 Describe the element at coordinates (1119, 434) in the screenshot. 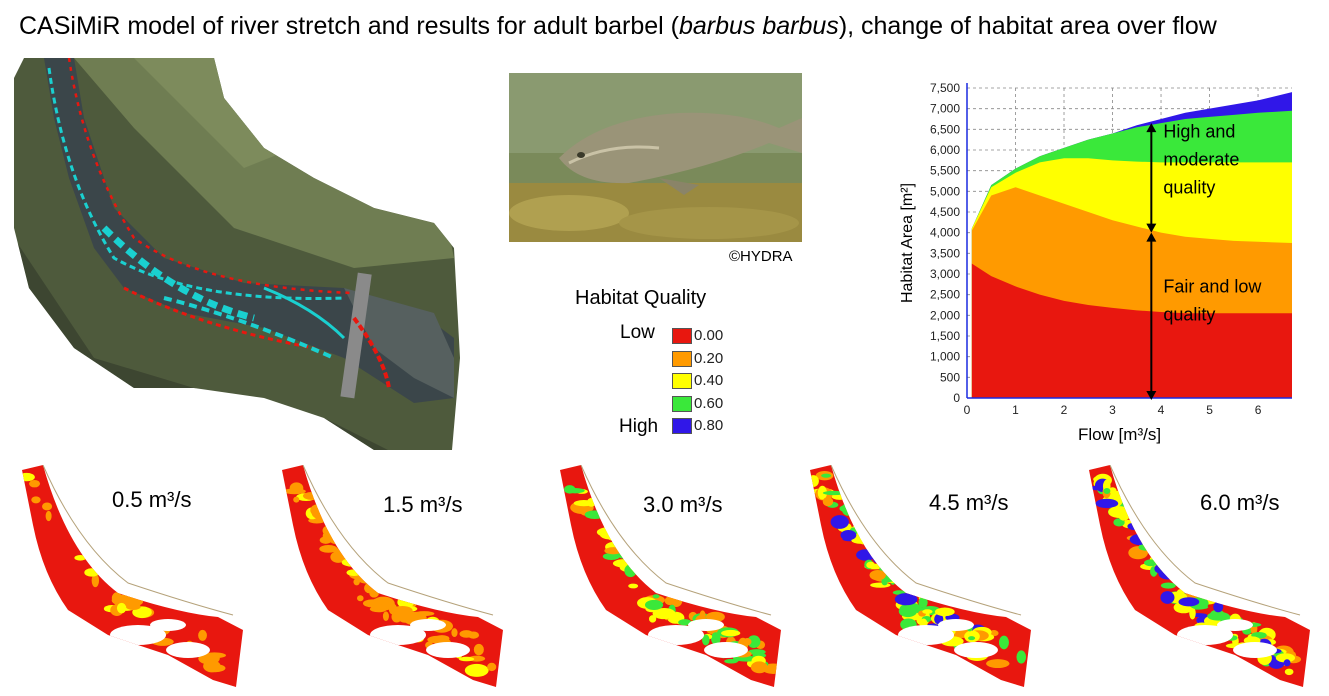

I see `x-axis-label: Flow [m³/s]` at that location.